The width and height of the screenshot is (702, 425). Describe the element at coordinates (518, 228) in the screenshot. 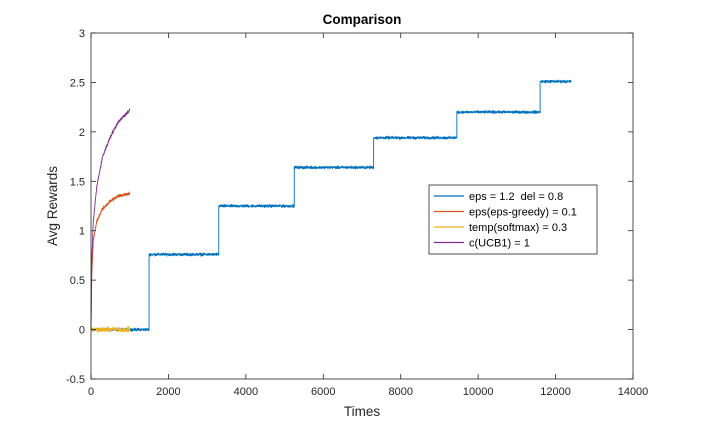

I see `legend-label: temp(softmax) = 0.3` at that location.